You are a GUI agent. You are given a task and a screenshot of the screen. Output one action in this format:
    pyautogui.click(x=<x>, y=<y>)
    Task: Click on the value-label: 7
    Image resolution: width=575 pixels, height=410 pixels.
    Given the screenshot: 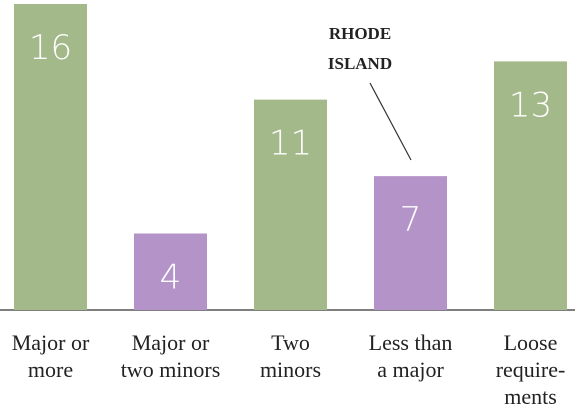 What is the action you would take?
    pyautogui.click(x=411, y=220)
    